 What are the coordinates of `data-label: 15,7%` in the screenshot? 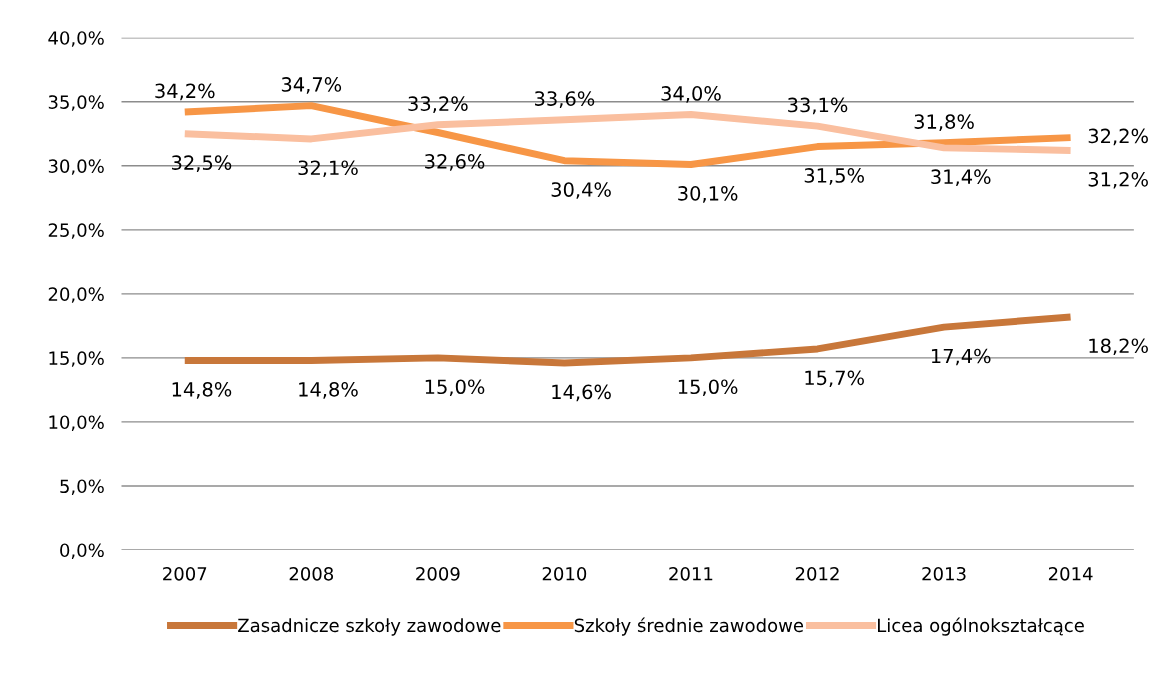 It's located at (834, 379).